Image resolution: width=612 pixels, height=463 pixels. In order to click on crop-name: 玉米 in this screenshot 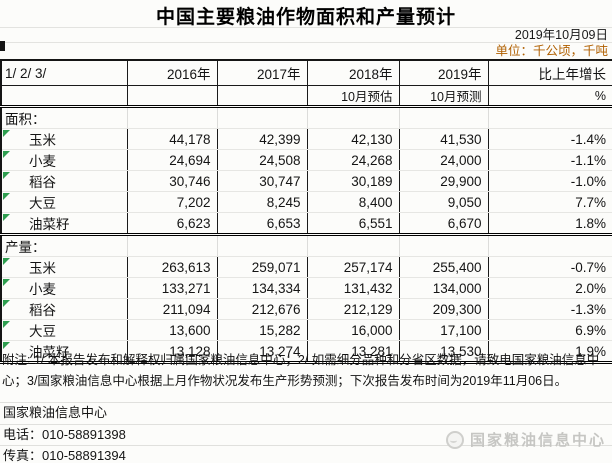, I will do `click(42, 140)`.